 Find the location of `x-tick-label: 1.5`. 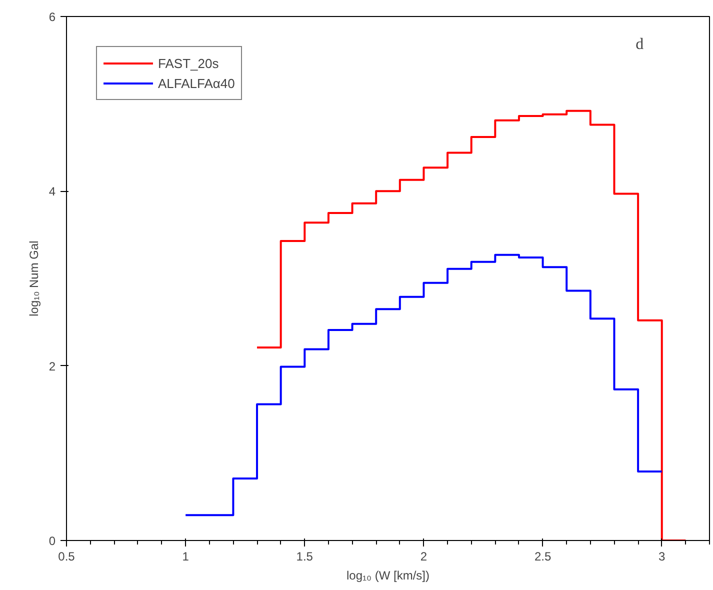

x-tick-label: 1.5 is located at coordinates (305, 557).